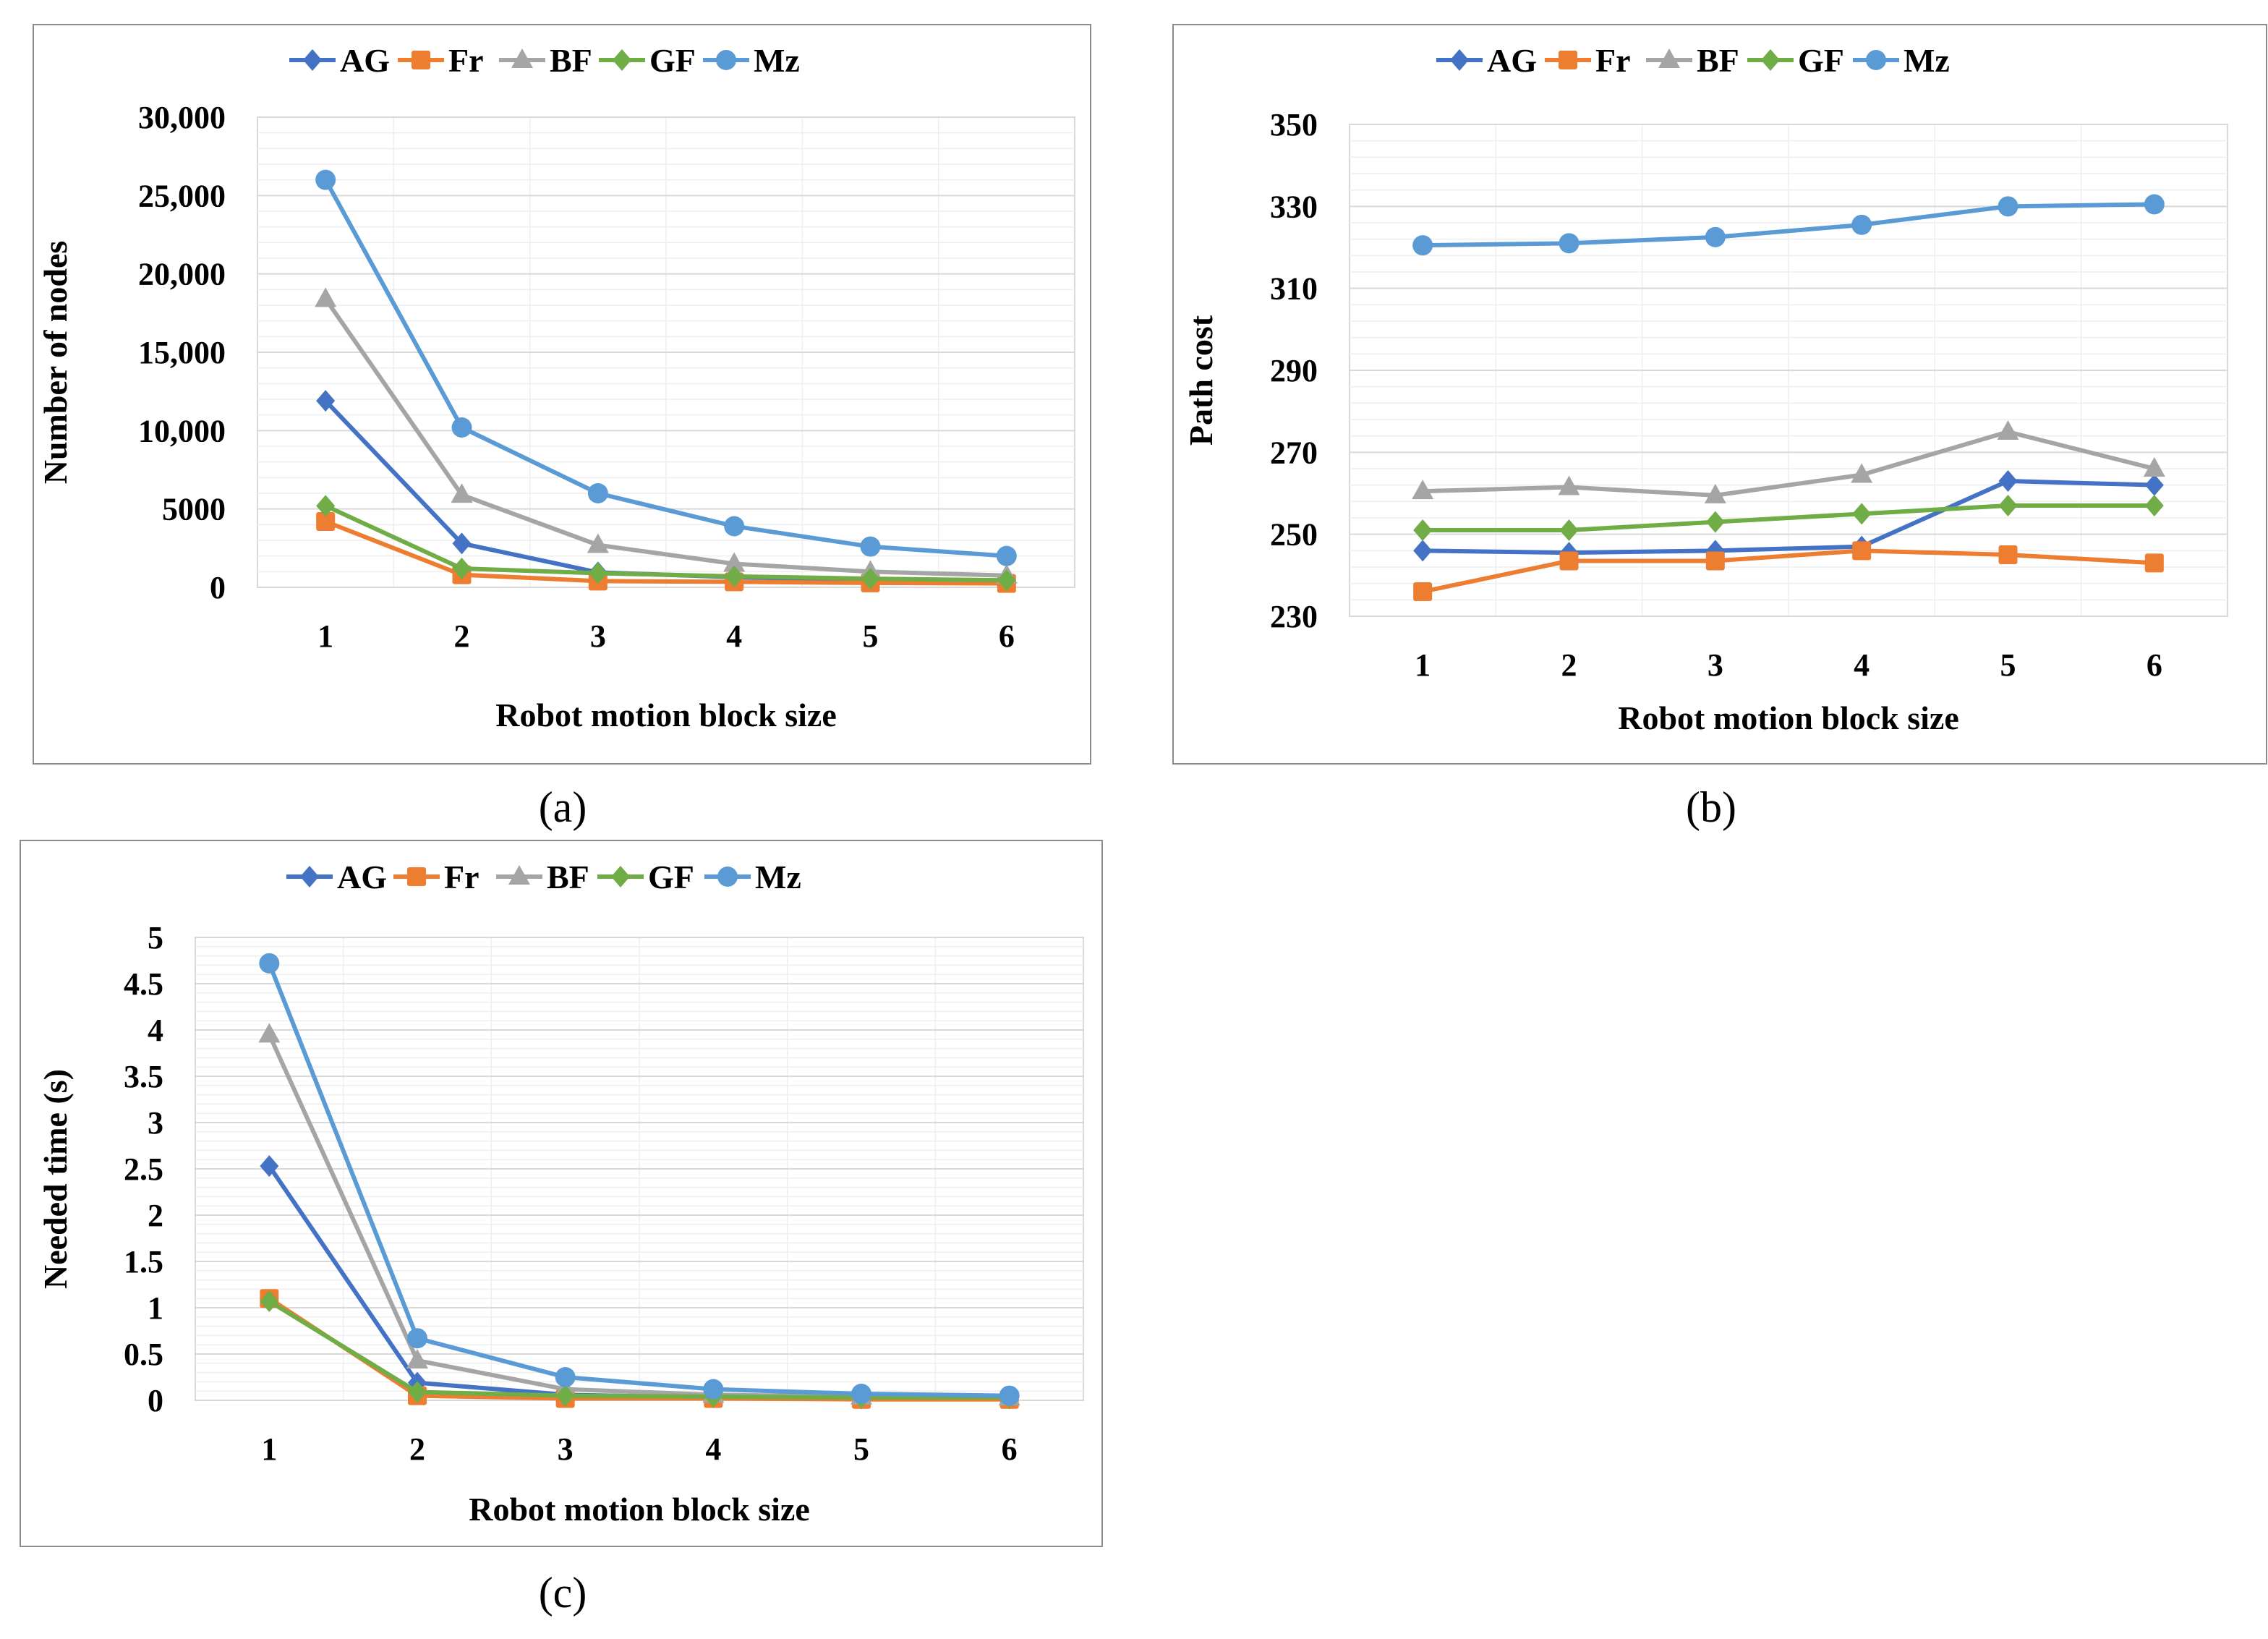  Describe the element at coordinates (1294, 125) in the screenshot. I see `y-tick-label: 350` at that location.